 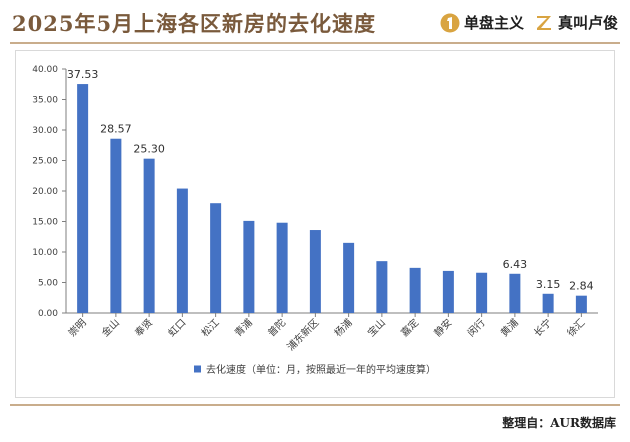 I want to click on source-credit: 整理自：AUR数据库, so click(x=559, y=423).